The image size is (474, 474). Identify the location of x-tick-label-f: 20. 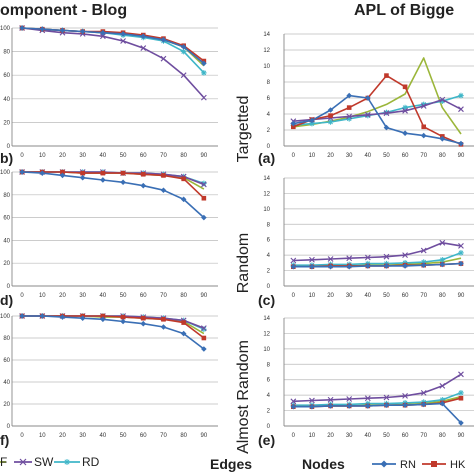
(62, 436).